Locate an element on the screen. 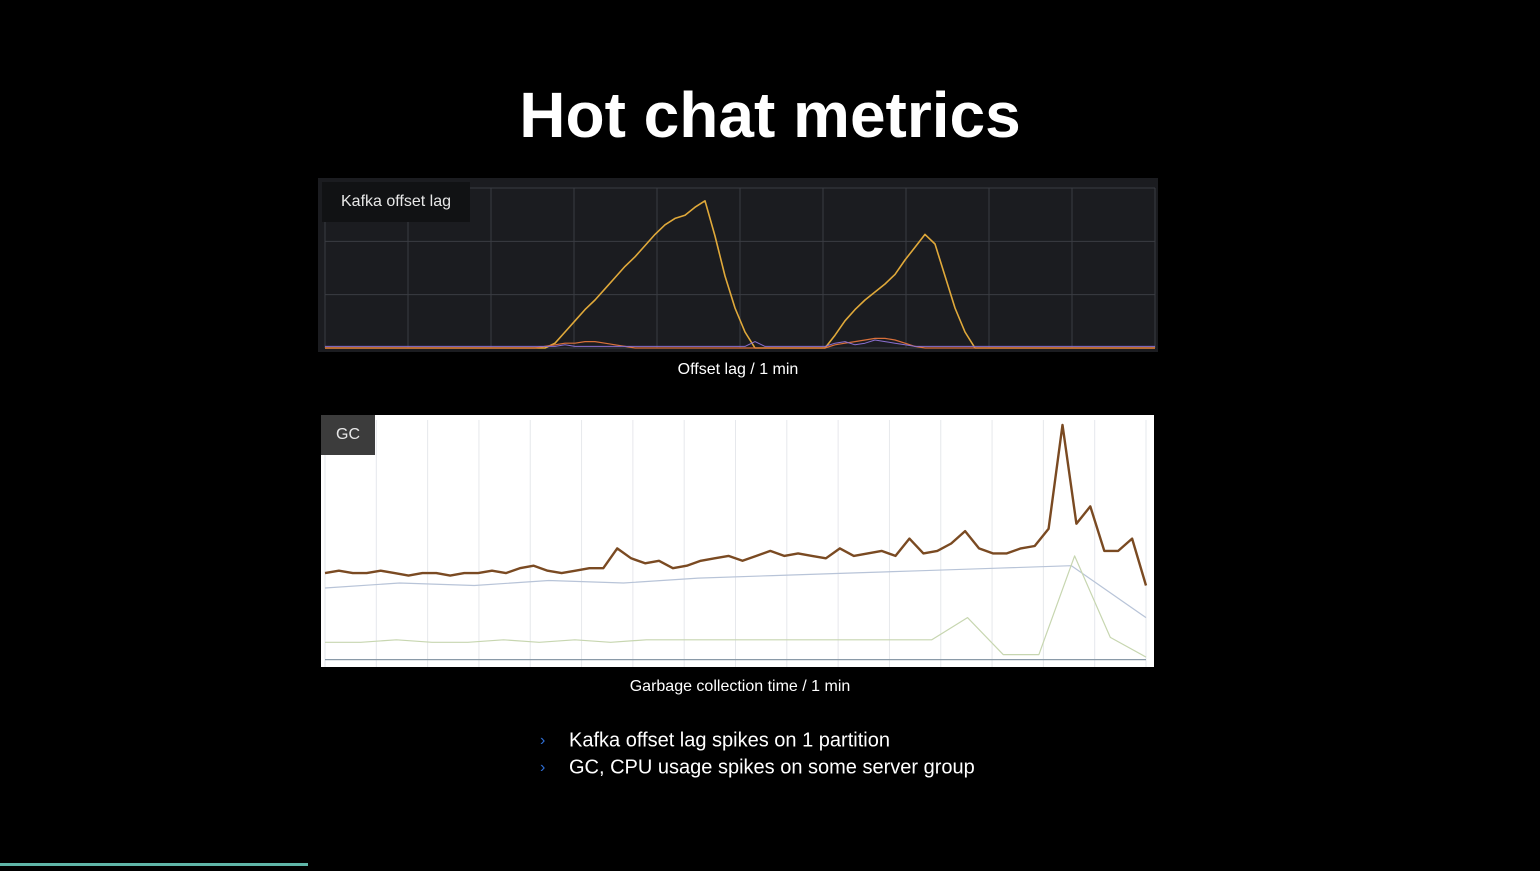 This screenshot has height=871, width=1540. chart-caption: Garbage collection time / 1 min is located at coordinates (740, 686).